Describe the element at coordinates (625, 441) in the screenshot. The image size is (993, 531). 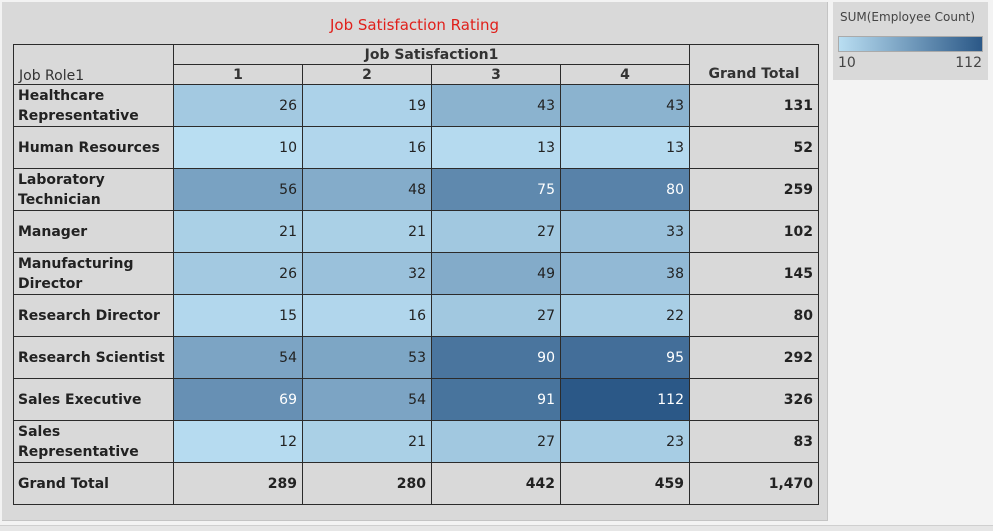
I see `heatmap-cell: 23` at that location.